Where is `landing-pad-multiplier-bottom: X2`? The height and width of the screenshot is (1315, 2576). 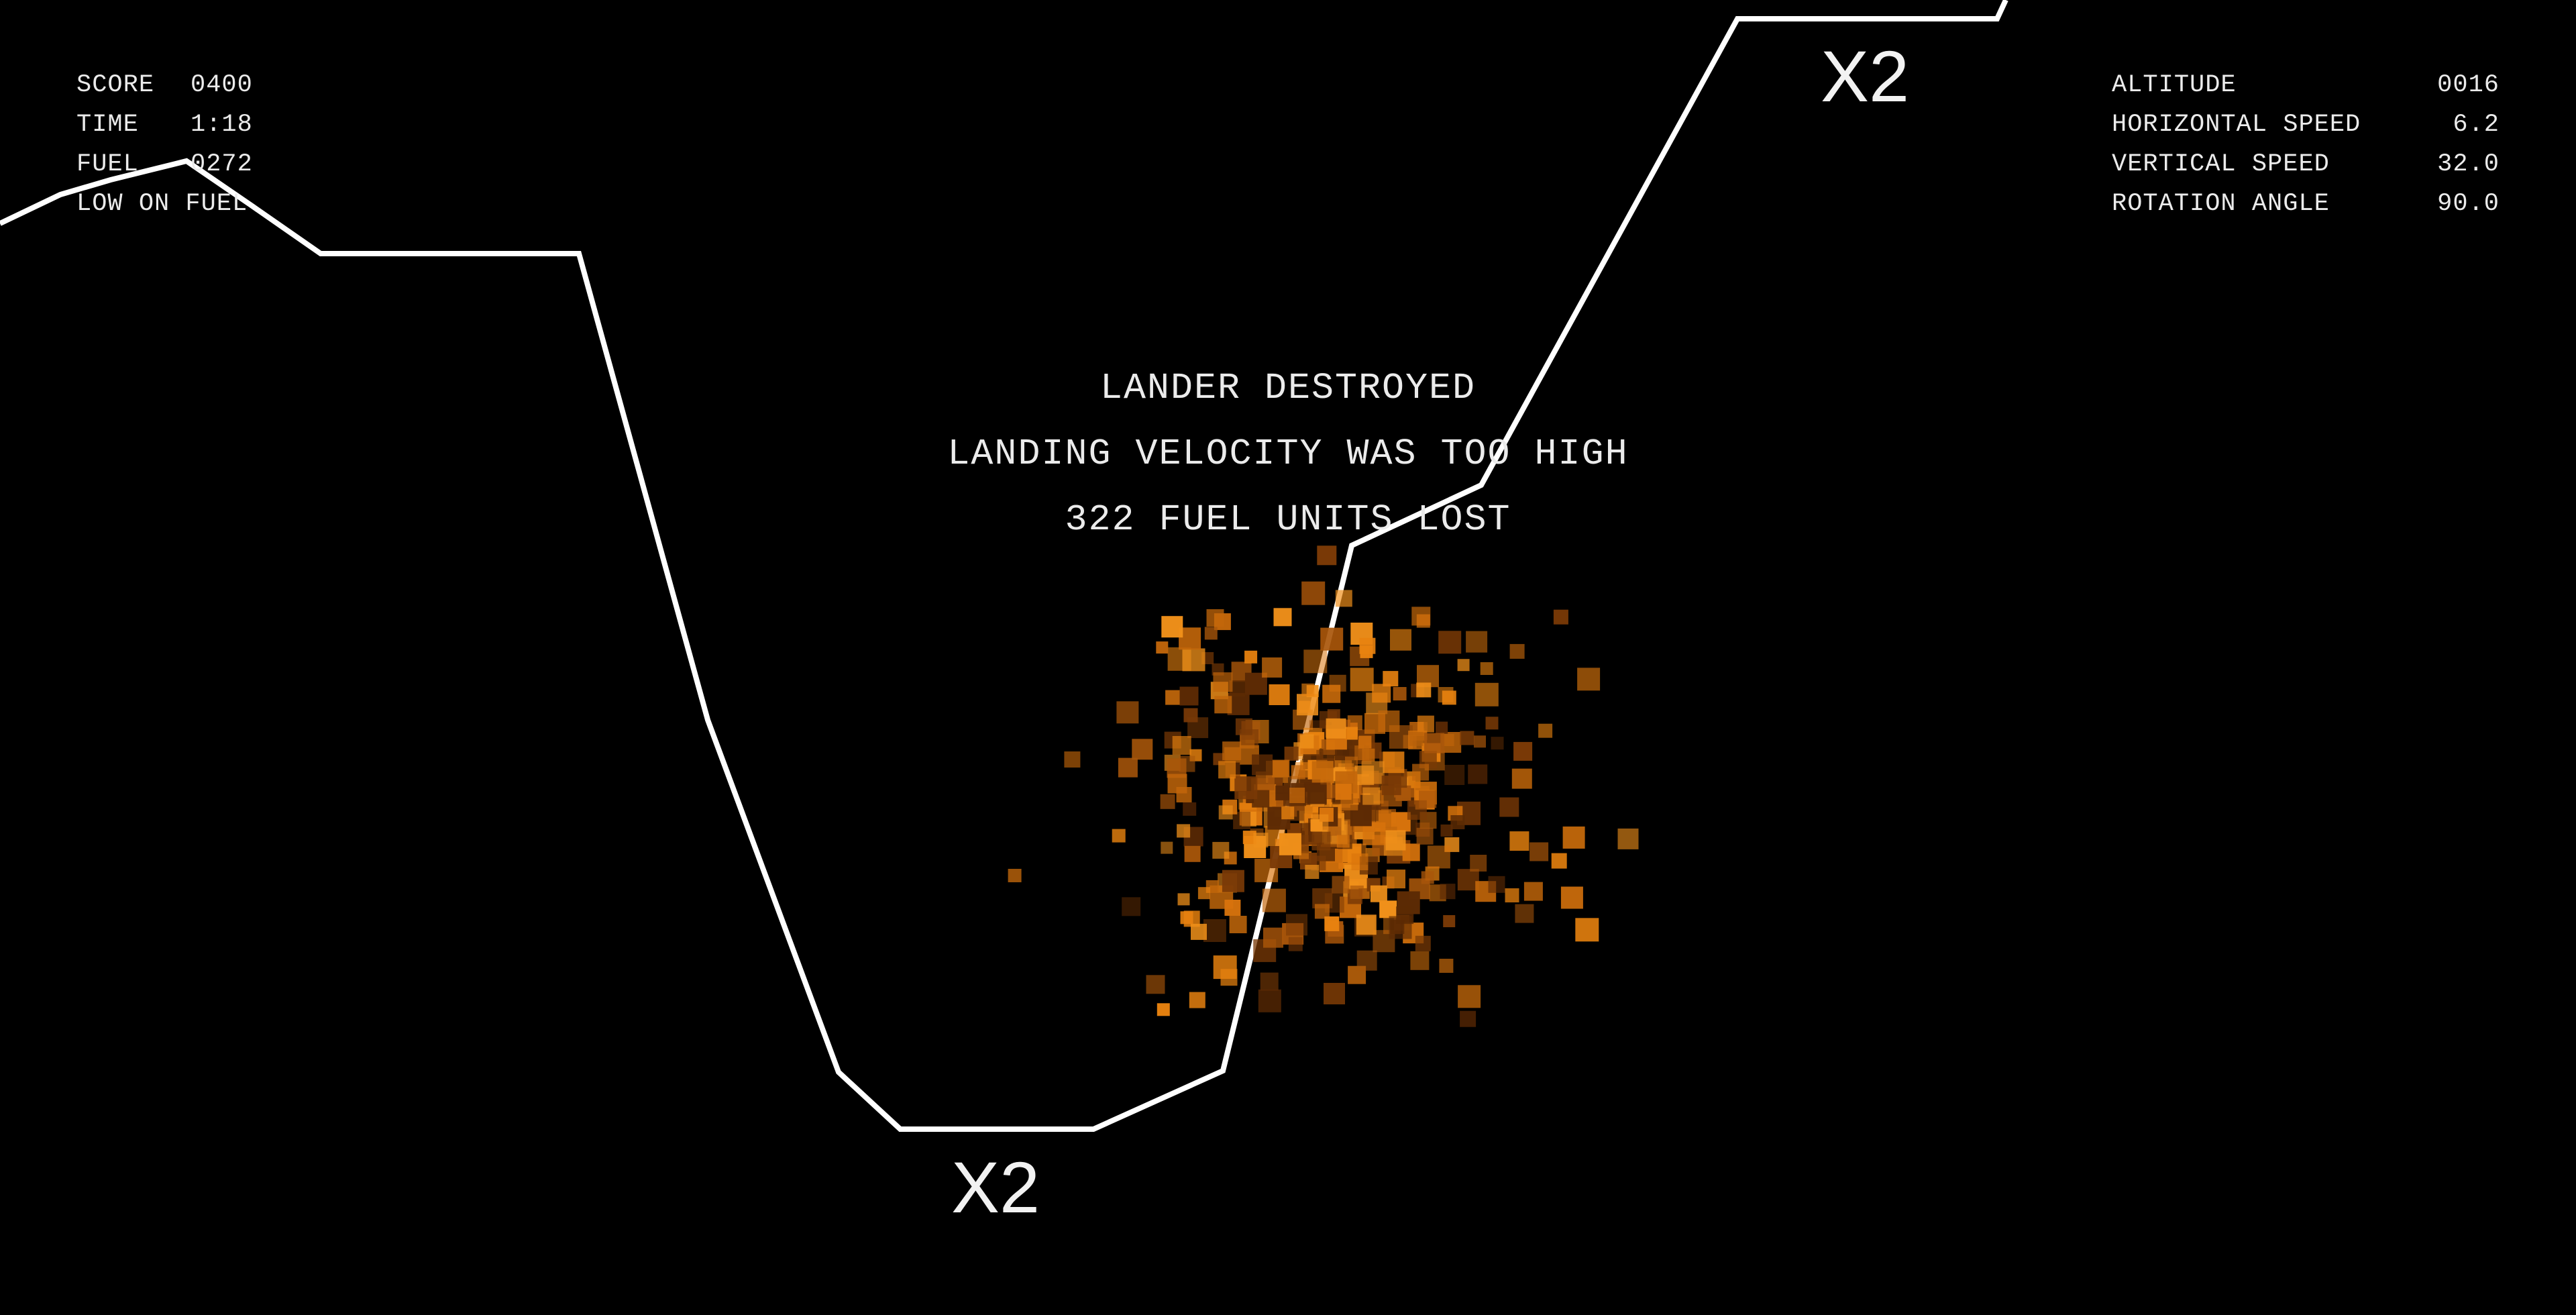
landing-pad-multiplier-bottom: X2 is located at coordinates (995, 1188).